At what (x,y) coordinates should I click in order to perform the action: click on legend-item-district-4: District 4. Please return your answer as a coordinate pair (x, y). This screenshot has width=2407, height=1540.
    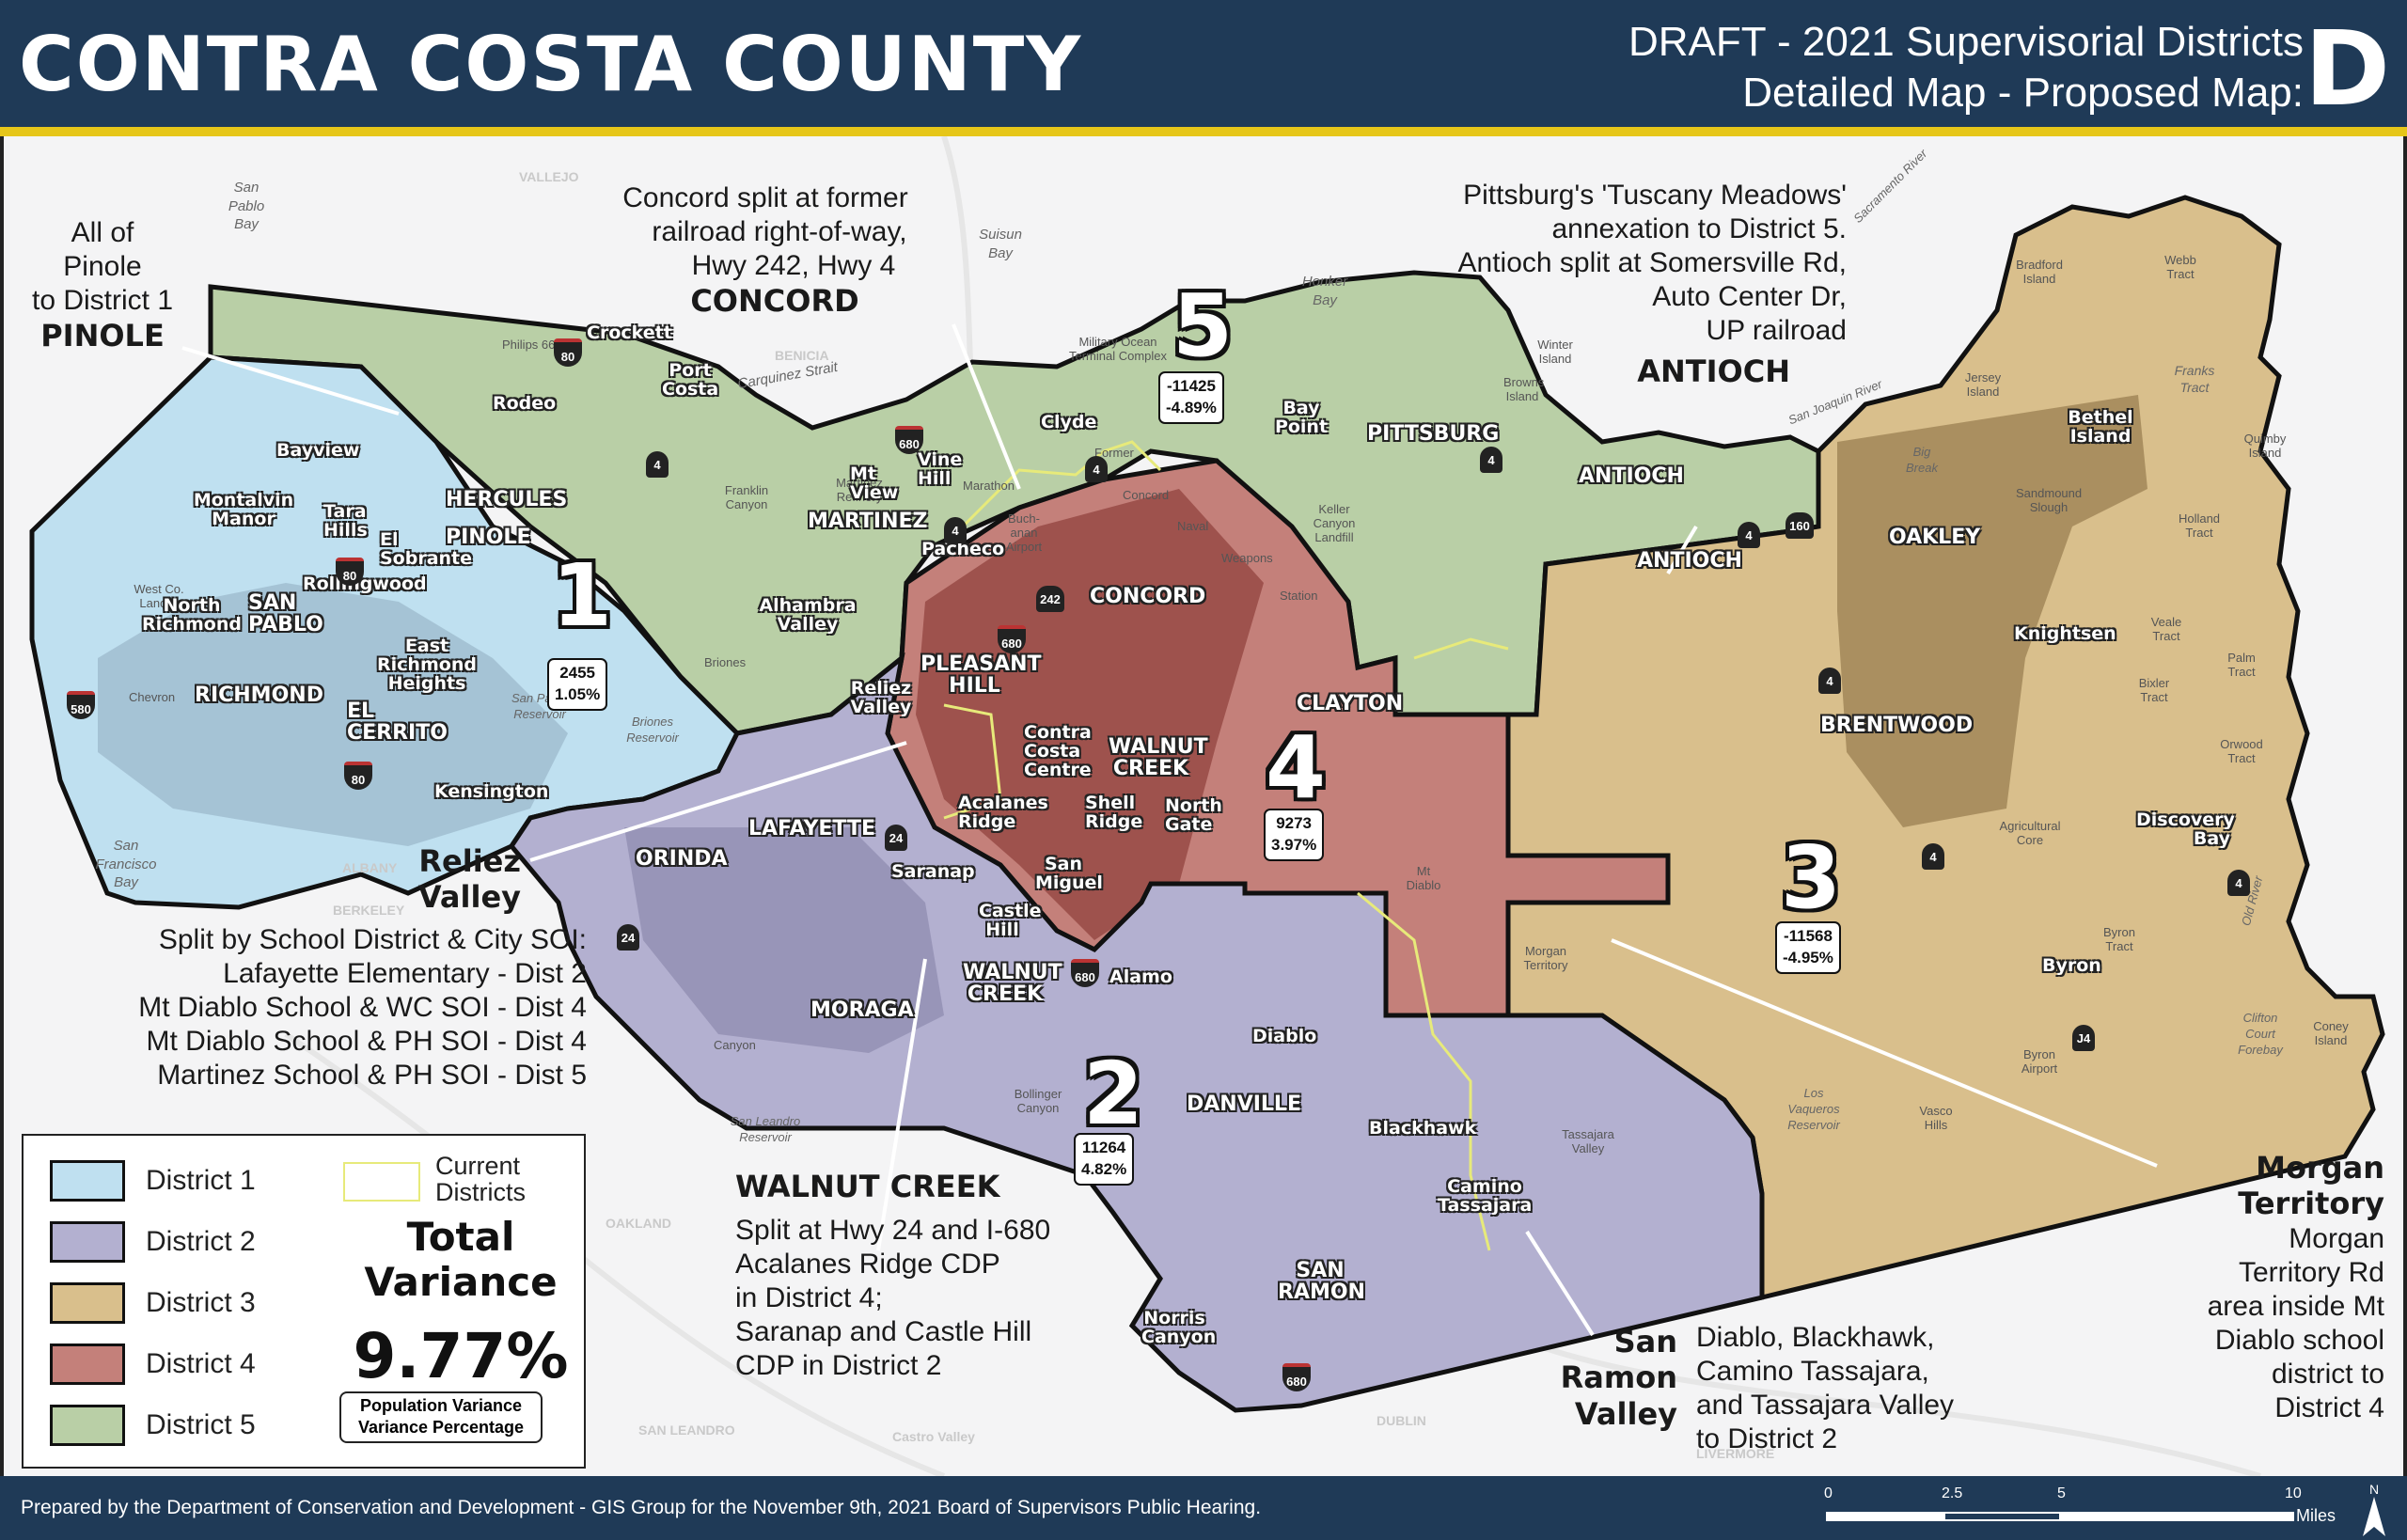
    Looking at the image, I should click on (153, 1365).